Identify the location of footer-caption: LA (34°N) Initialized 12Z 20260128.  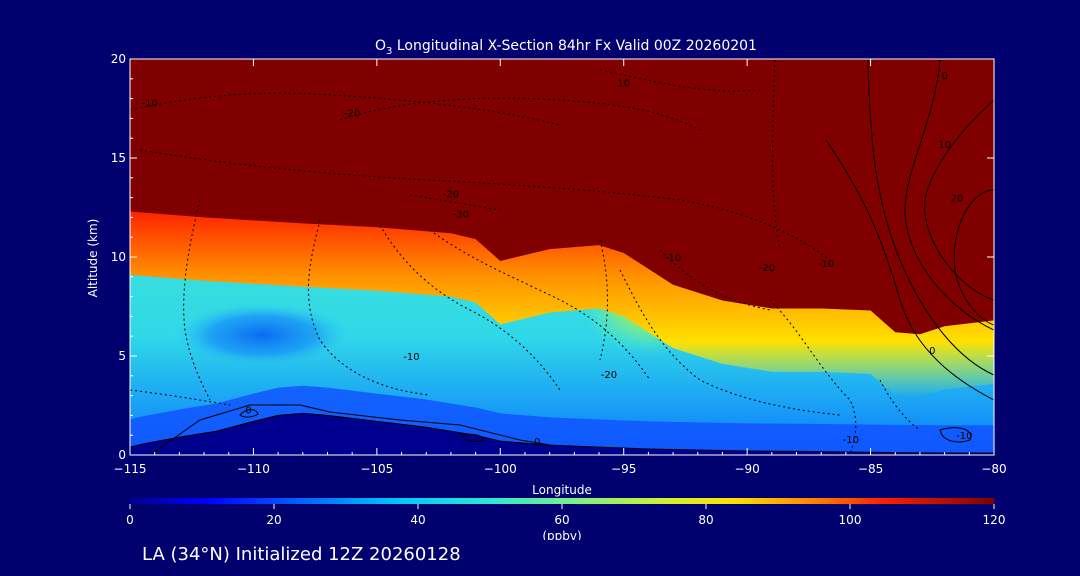
(301, 554).